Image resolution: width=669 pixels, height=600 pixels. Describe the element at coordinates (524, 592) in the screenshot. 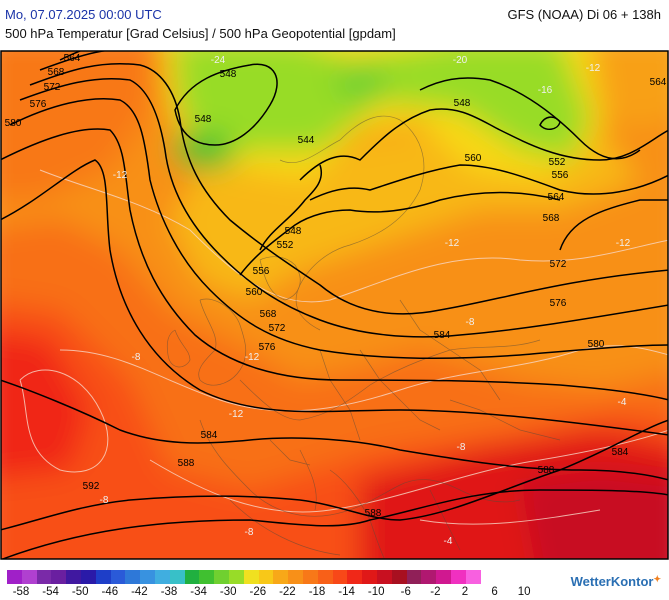

I see `legend-tick-label: 10` at that location.